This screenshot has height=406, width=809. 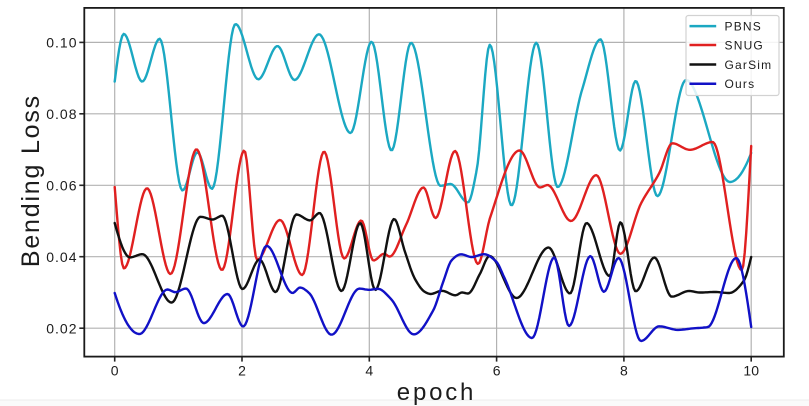 What do you see at coordinates (242, 371) in the screenshot?
I see `svg-text: 2` at bounding box center [242, 371].